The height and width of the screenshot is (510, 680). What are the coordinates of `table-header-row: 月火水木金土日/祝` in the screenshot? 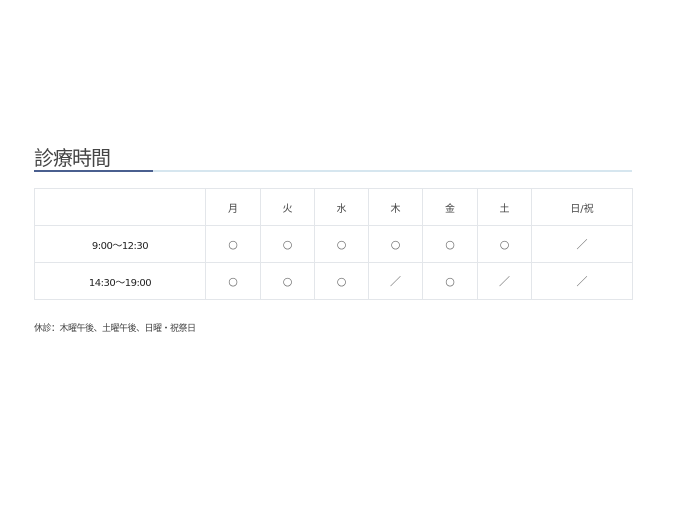 It's located at (333, 207).